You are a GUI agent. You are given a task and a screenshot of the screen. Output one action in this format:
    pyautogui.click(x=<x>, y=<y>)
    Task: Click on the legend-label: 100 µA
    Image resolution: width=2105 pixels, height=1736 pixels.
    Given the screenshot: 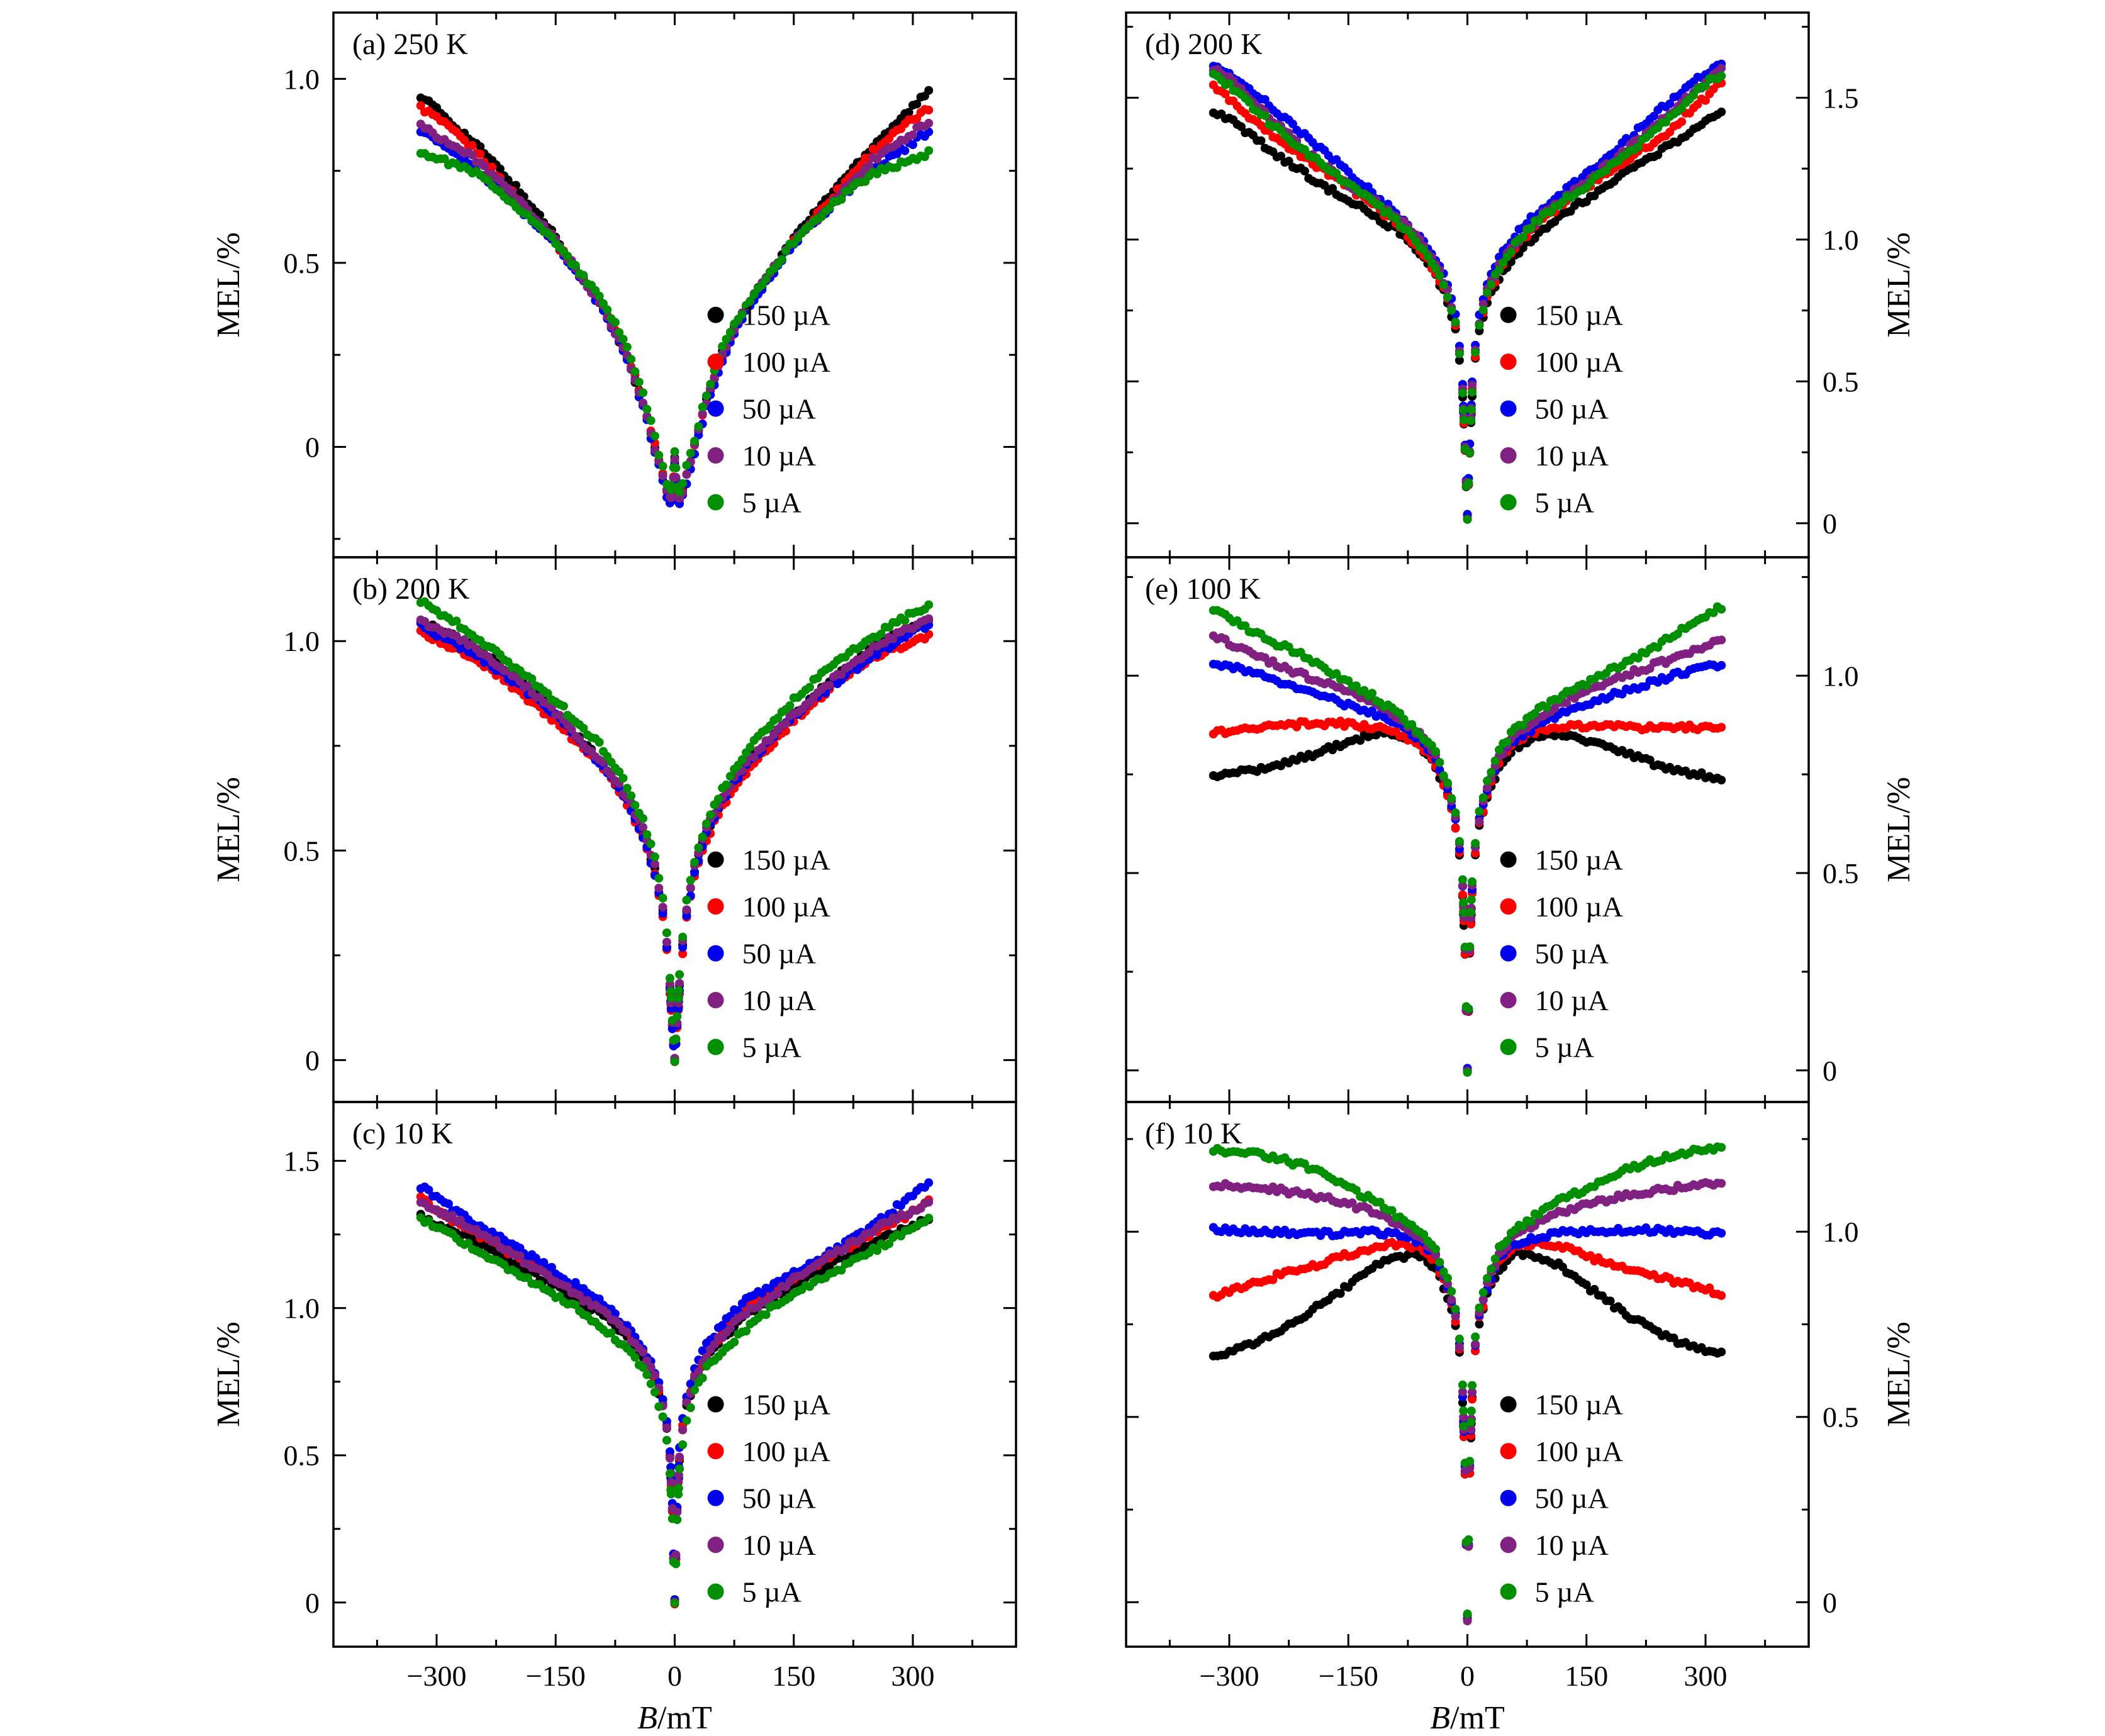 What is the action you would take?
    pyautogui.click(x=786, y=362)
    